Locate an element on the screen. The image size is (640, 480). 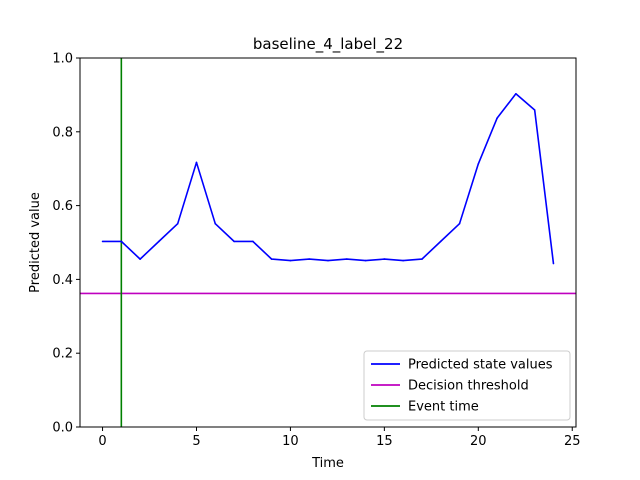
y-tick-label: 1.0 is located at coordinates (62, 59).